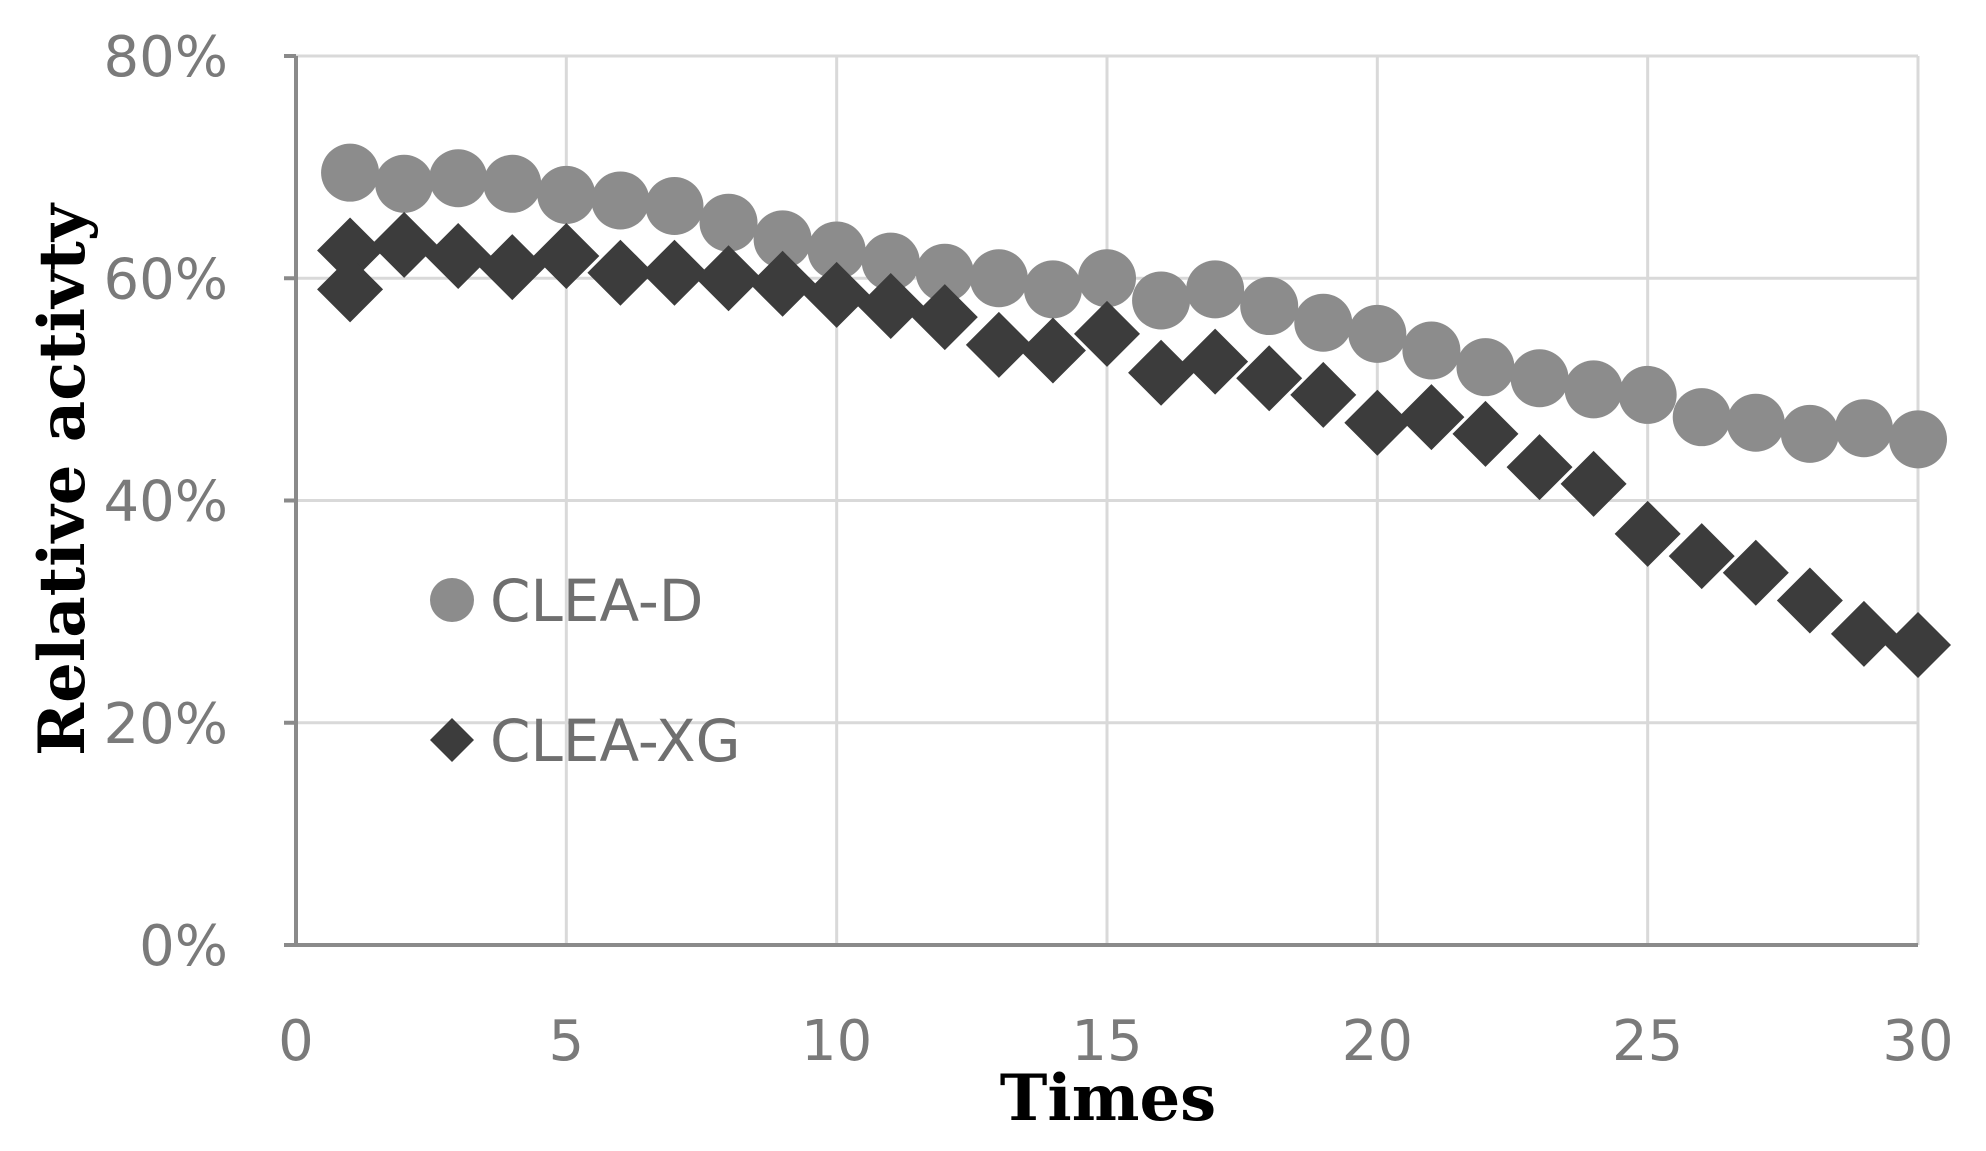  What do you see at coordinates (596, 601) in the screenshot?
I see `legend-label-clea-d: CLEA-D` at bounding box center [596, 601].